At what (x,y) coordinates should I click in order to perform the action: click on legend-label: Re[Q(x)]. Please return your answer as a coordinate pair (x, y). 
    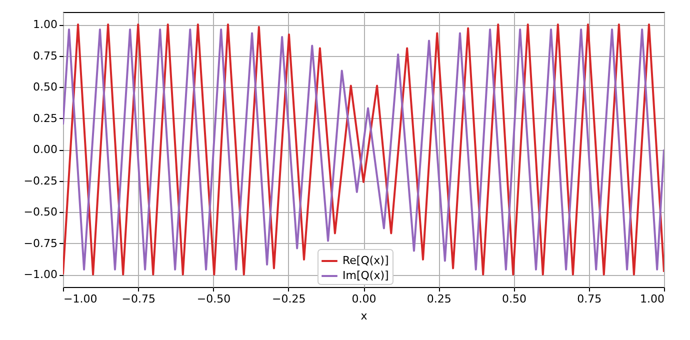
    Looking at the image, I should click on (365, 260).